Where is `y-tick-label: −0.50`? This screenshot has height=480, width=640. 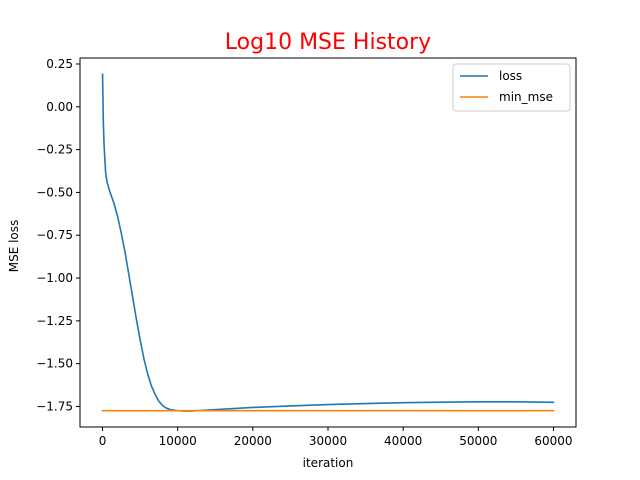
y-tick-label: −0.50 is located at coordinates (54, 192).